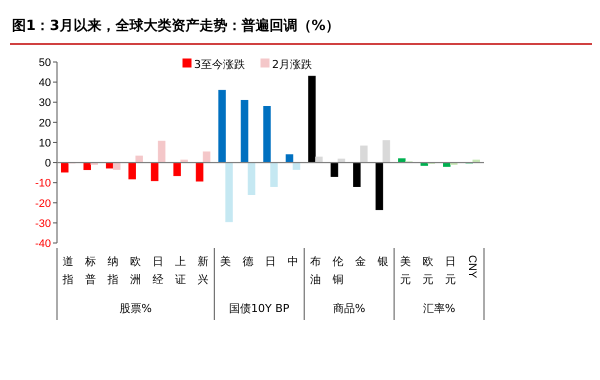 This screenshot has height=380, width=600. Describe the element at coordinates (44, 83) in the screenshot. I see `y-tick-label: 40` at that location.